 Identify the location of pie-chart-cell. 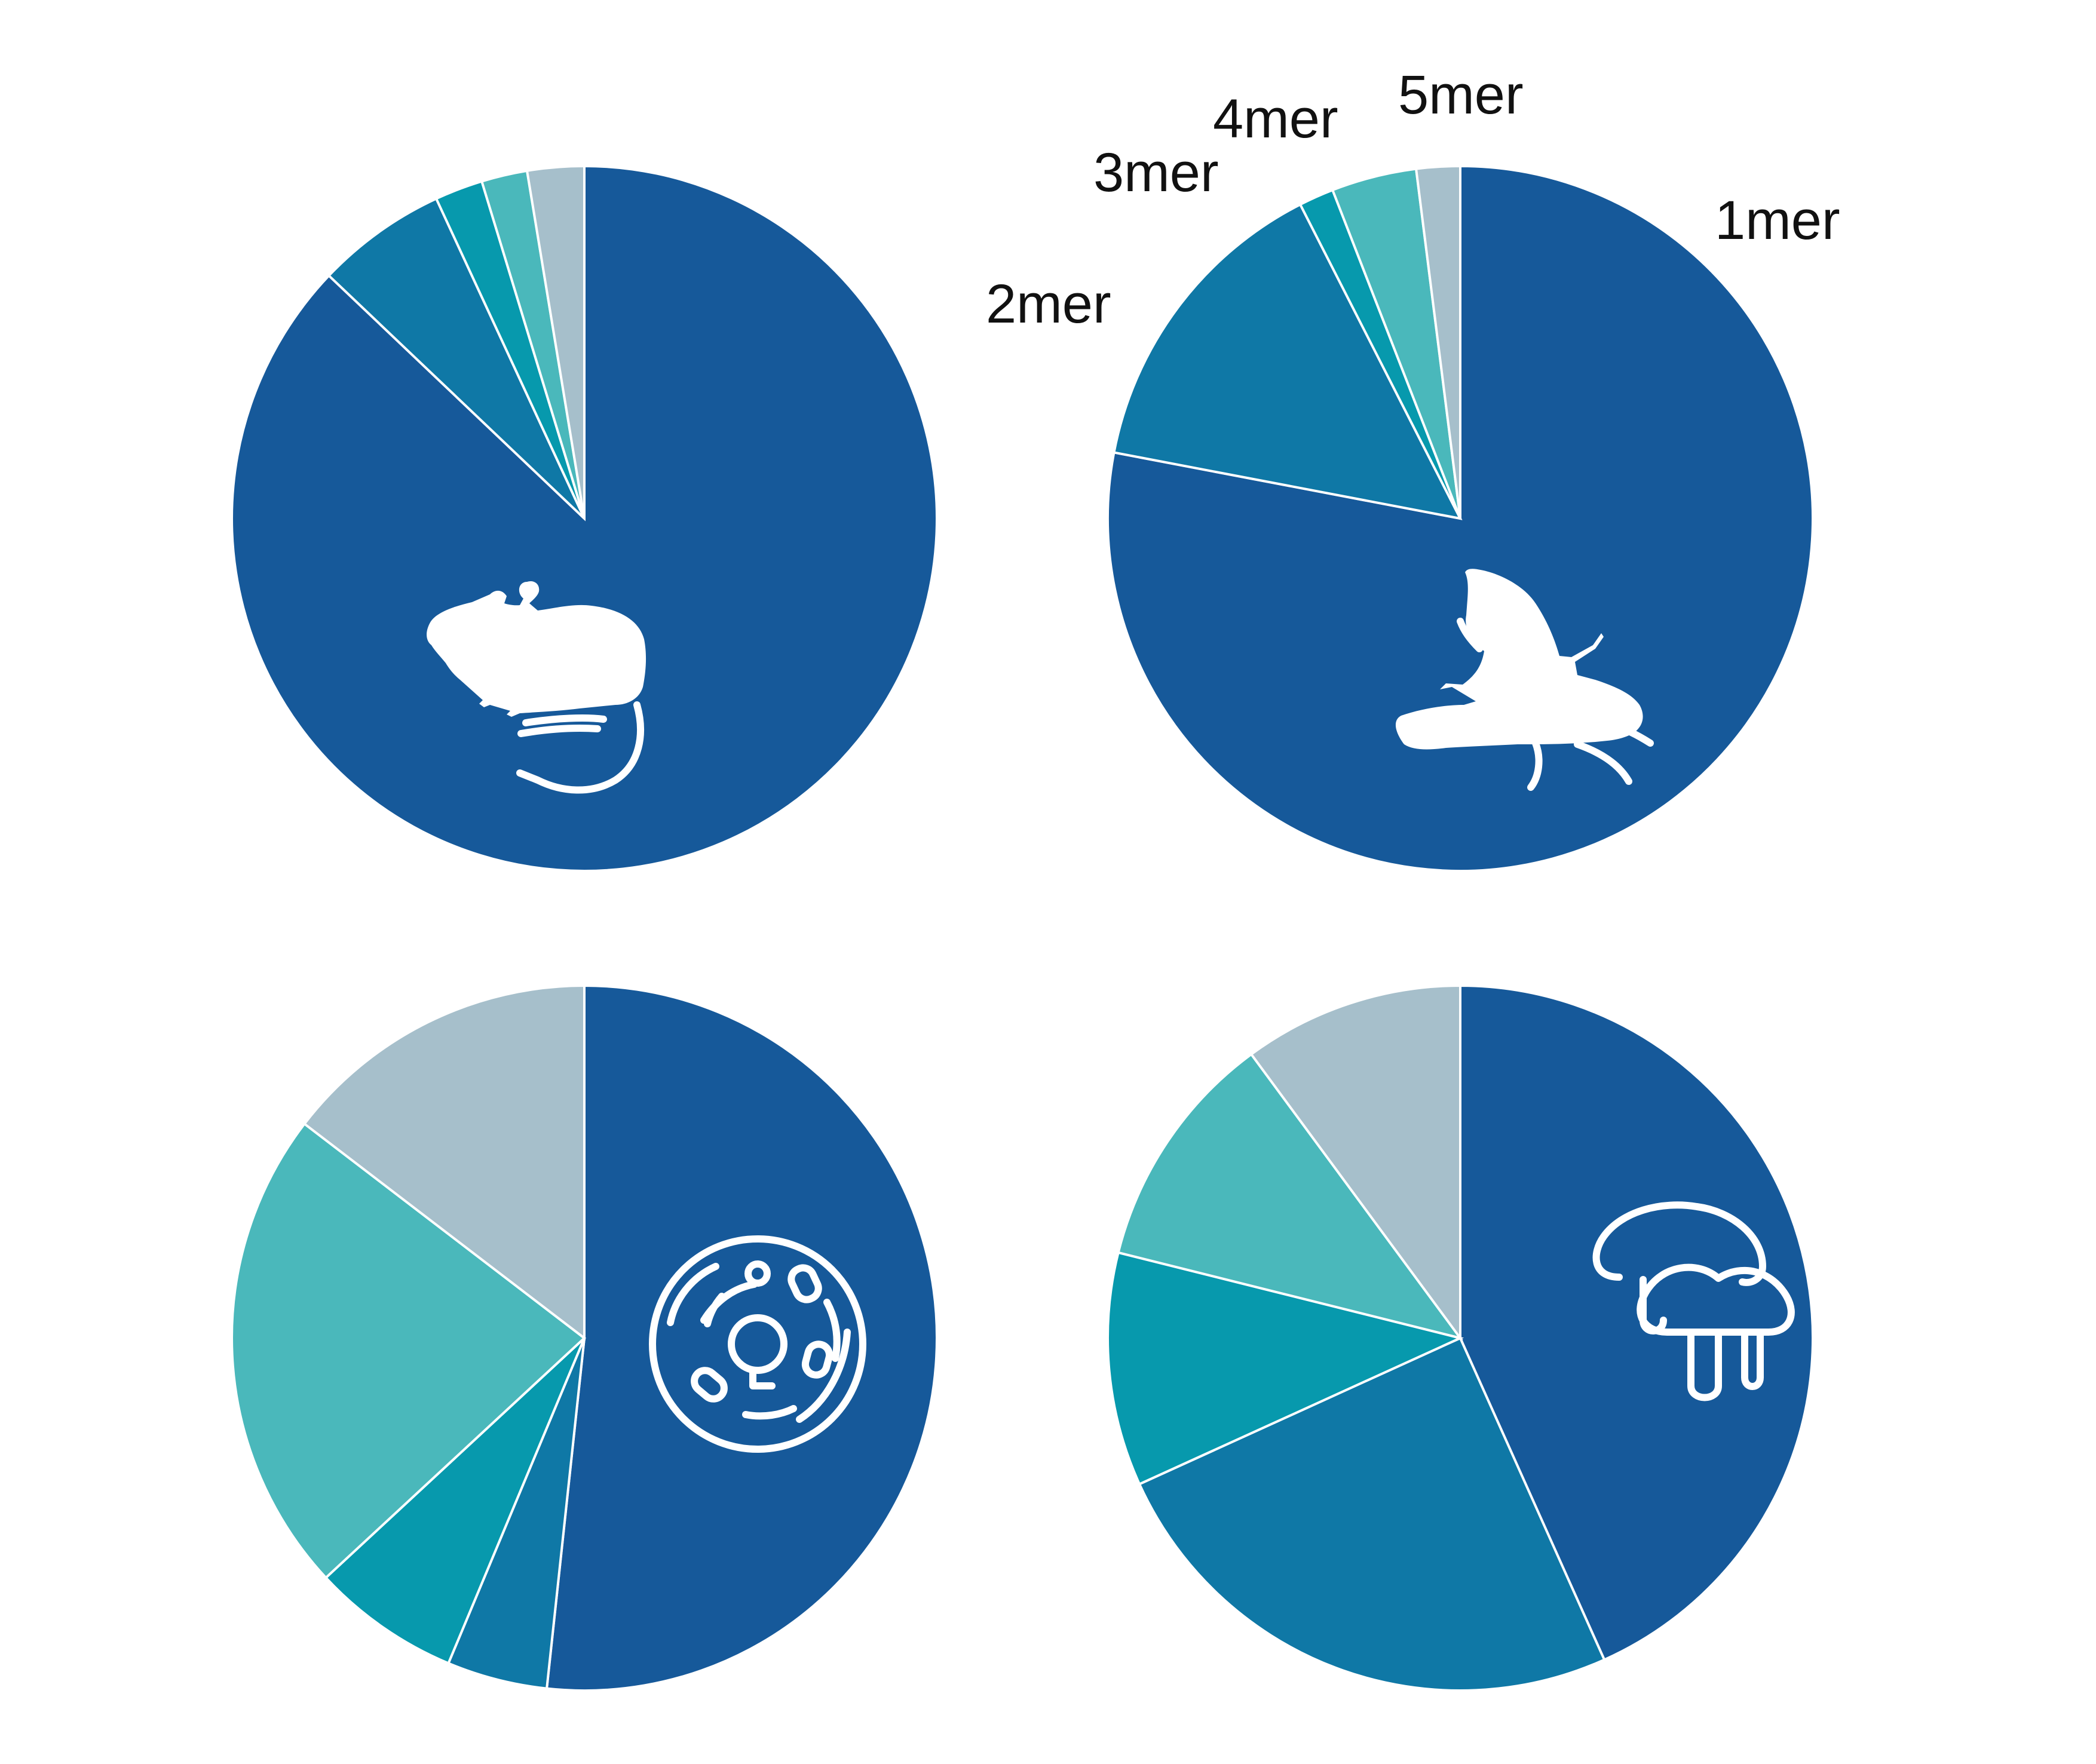
(585, 1338).